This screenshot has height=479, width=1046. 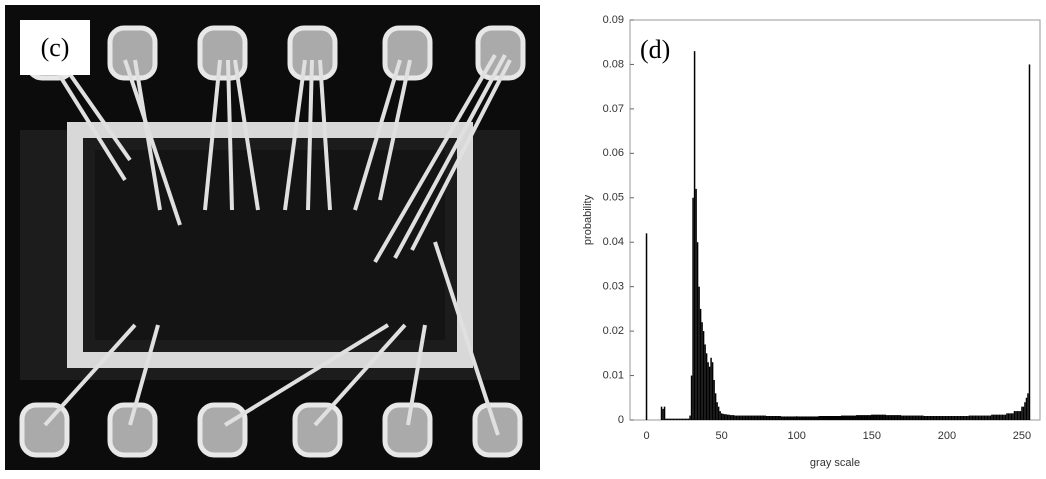 I want to click on y-tick-label: 0, so click(x=621, y=420).